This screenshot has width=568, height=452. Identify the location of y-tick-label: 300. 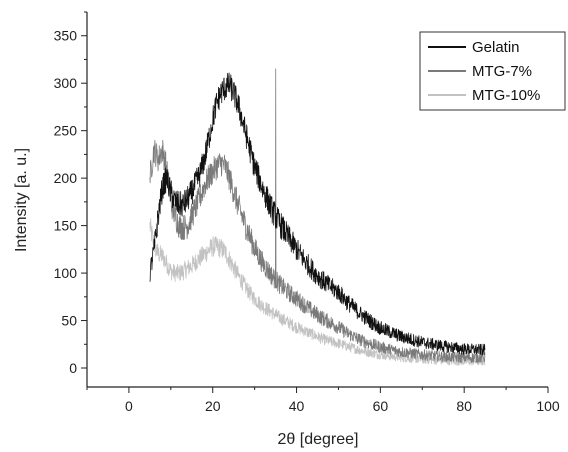
(66, 83).